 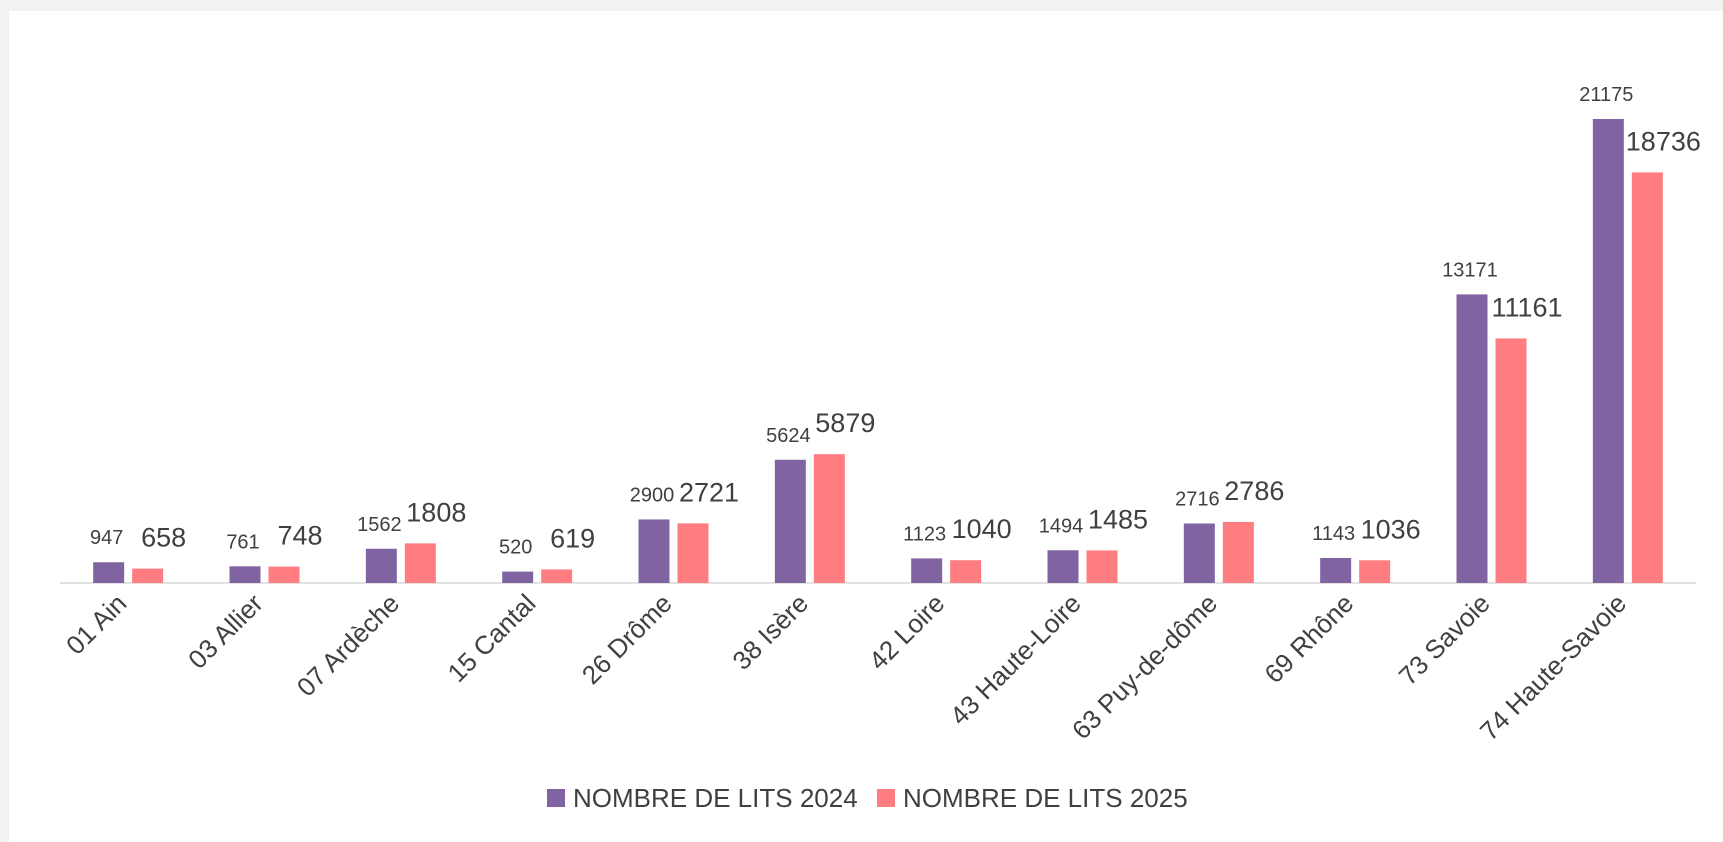 I want to click on data-label: 21175, so click(x=1606, y=95).